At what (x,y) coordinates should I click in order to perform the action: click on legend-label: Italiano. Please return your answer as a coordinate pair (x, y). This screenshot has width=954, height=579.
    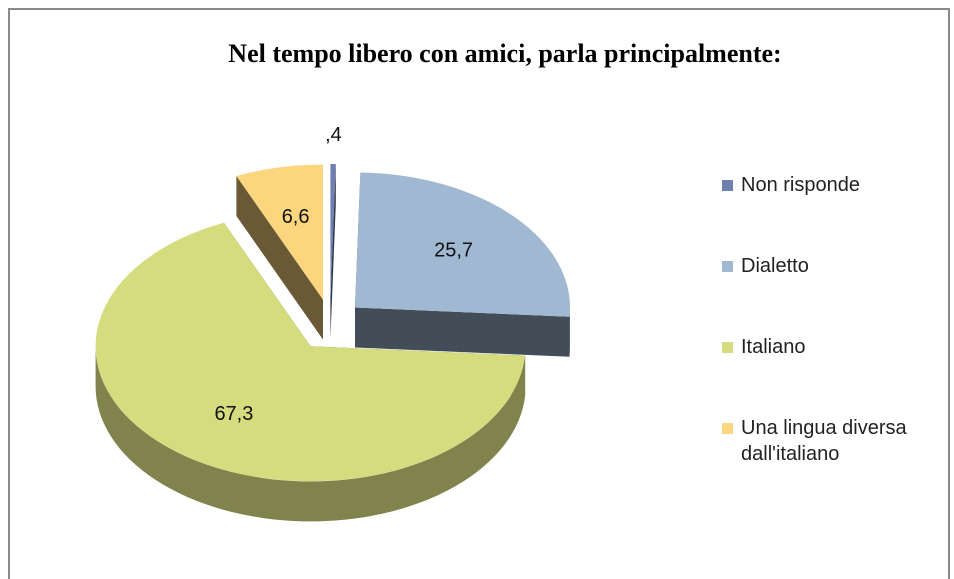
    Looking at the image, I should click on (773, 347).